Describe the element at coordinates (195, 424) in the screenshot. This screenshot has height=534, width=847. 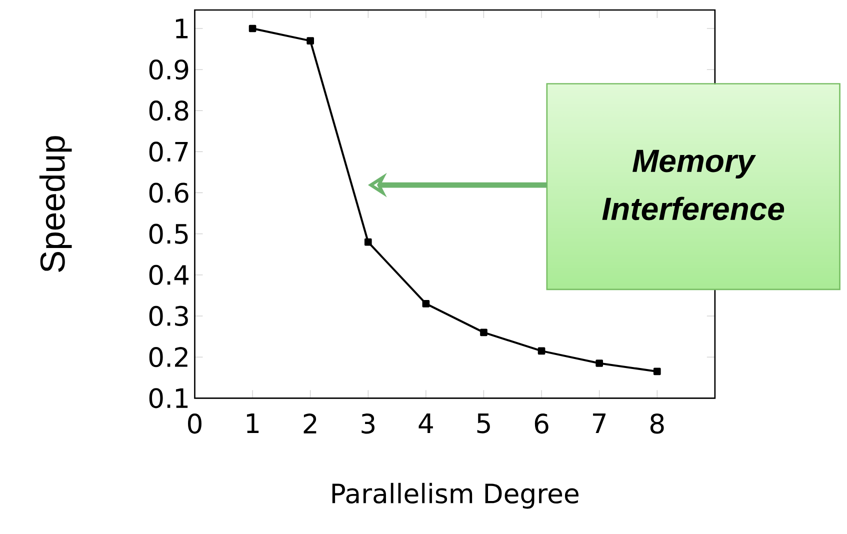
I see `x-tick-label: 0` at that location.